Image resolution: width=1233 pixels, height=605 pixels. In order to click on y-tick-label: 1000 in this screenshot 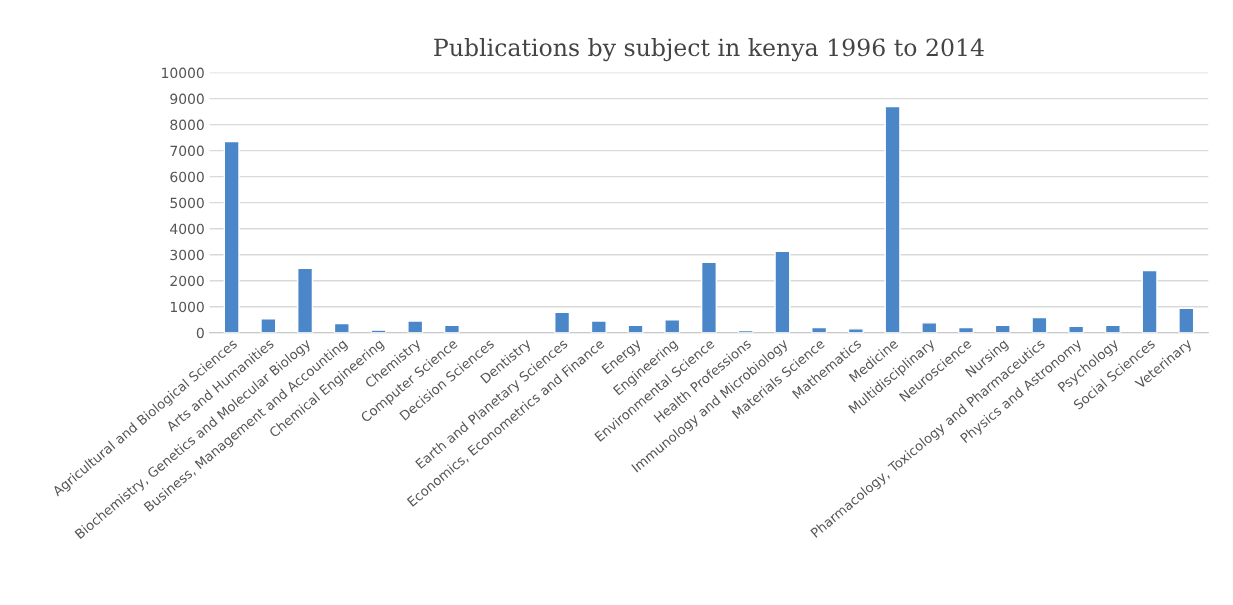, I will do `click(187, 307)`.